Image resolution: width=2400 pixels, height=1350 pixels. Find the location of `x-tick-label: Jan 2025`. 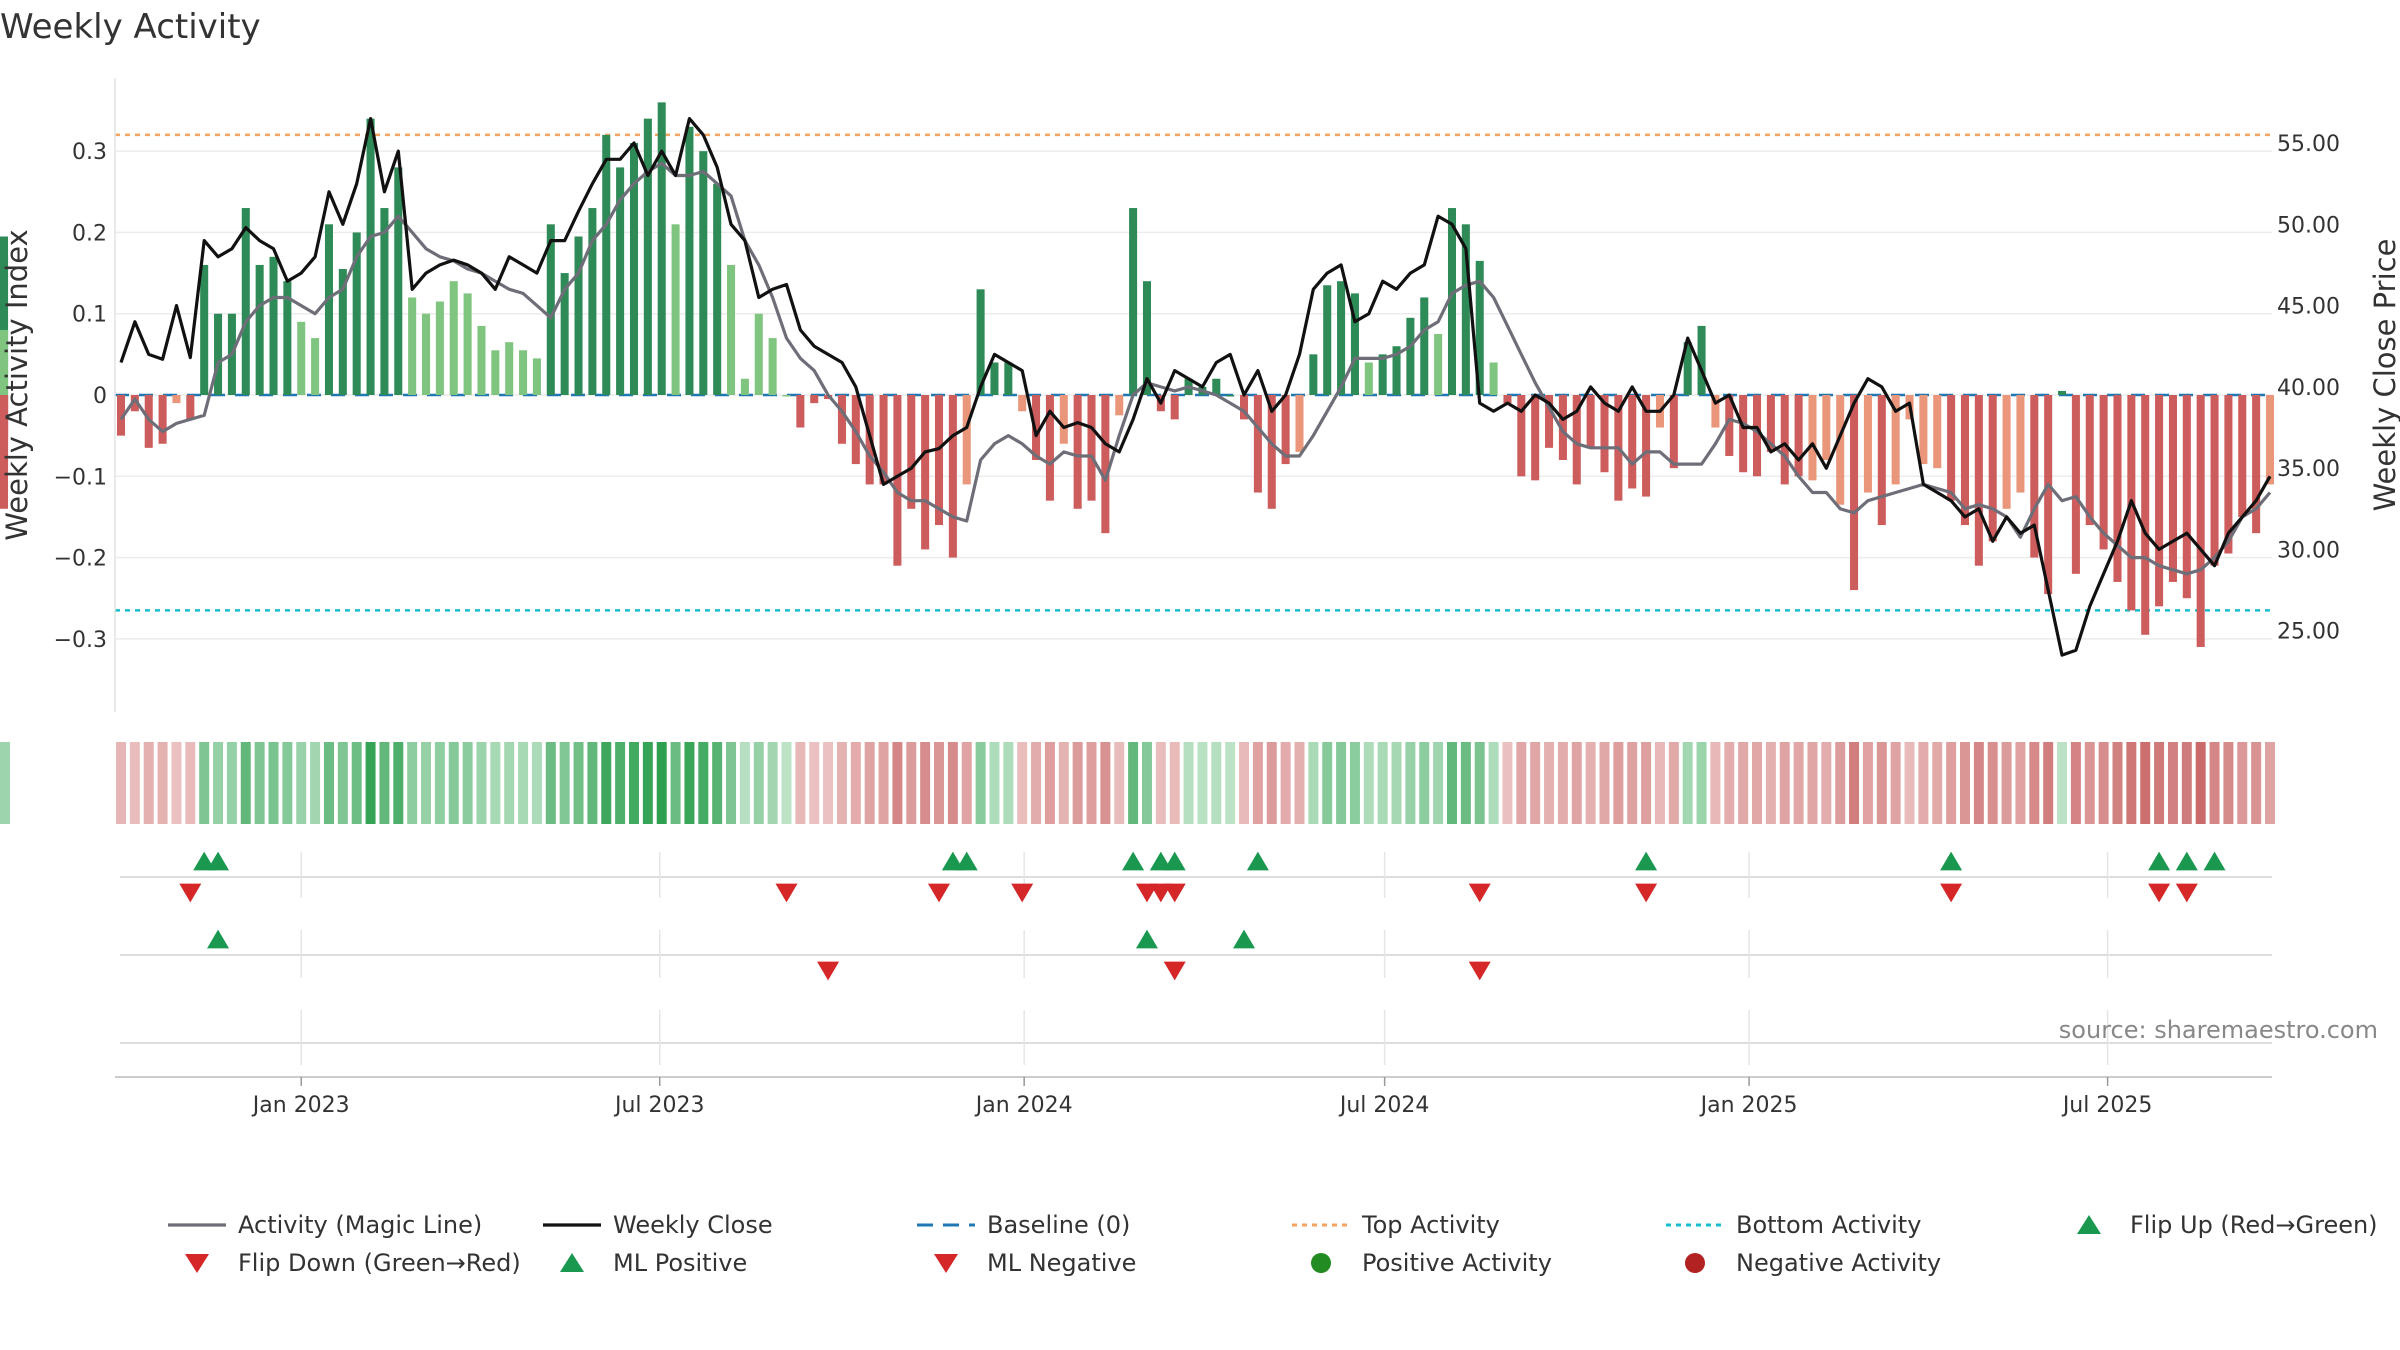

x-tick-label: Jan 2025 is located at coordinates (1748, 1105).